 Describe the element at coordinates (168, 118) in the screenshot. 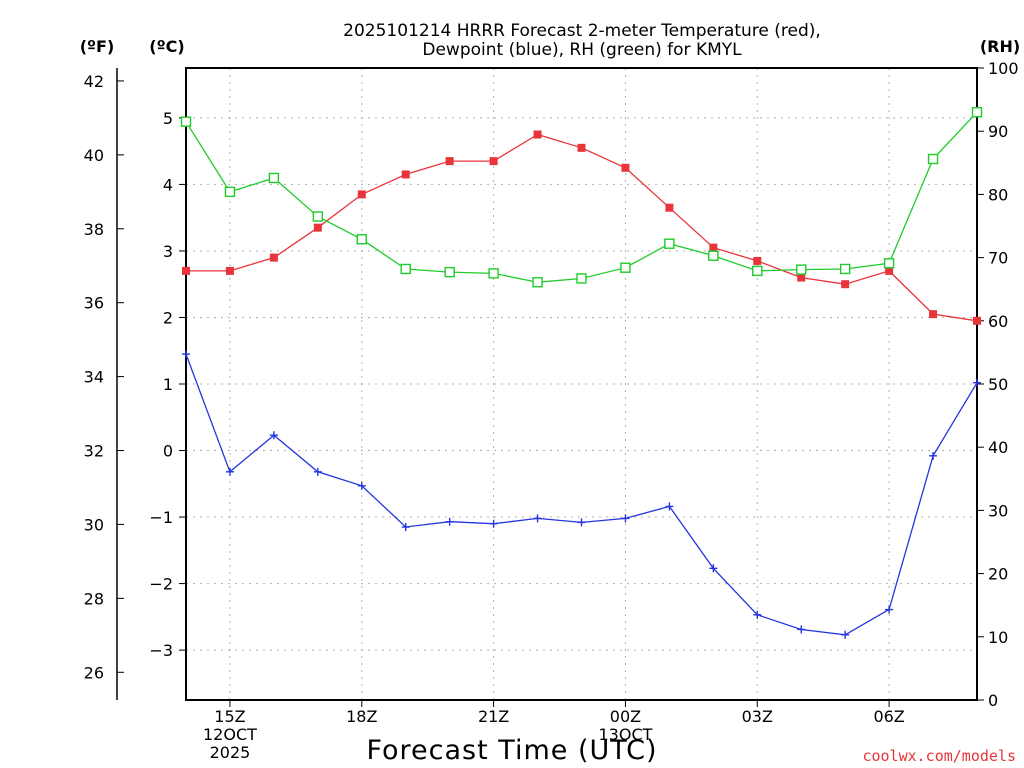

I see `celsius-tick-label: 5` at that location.